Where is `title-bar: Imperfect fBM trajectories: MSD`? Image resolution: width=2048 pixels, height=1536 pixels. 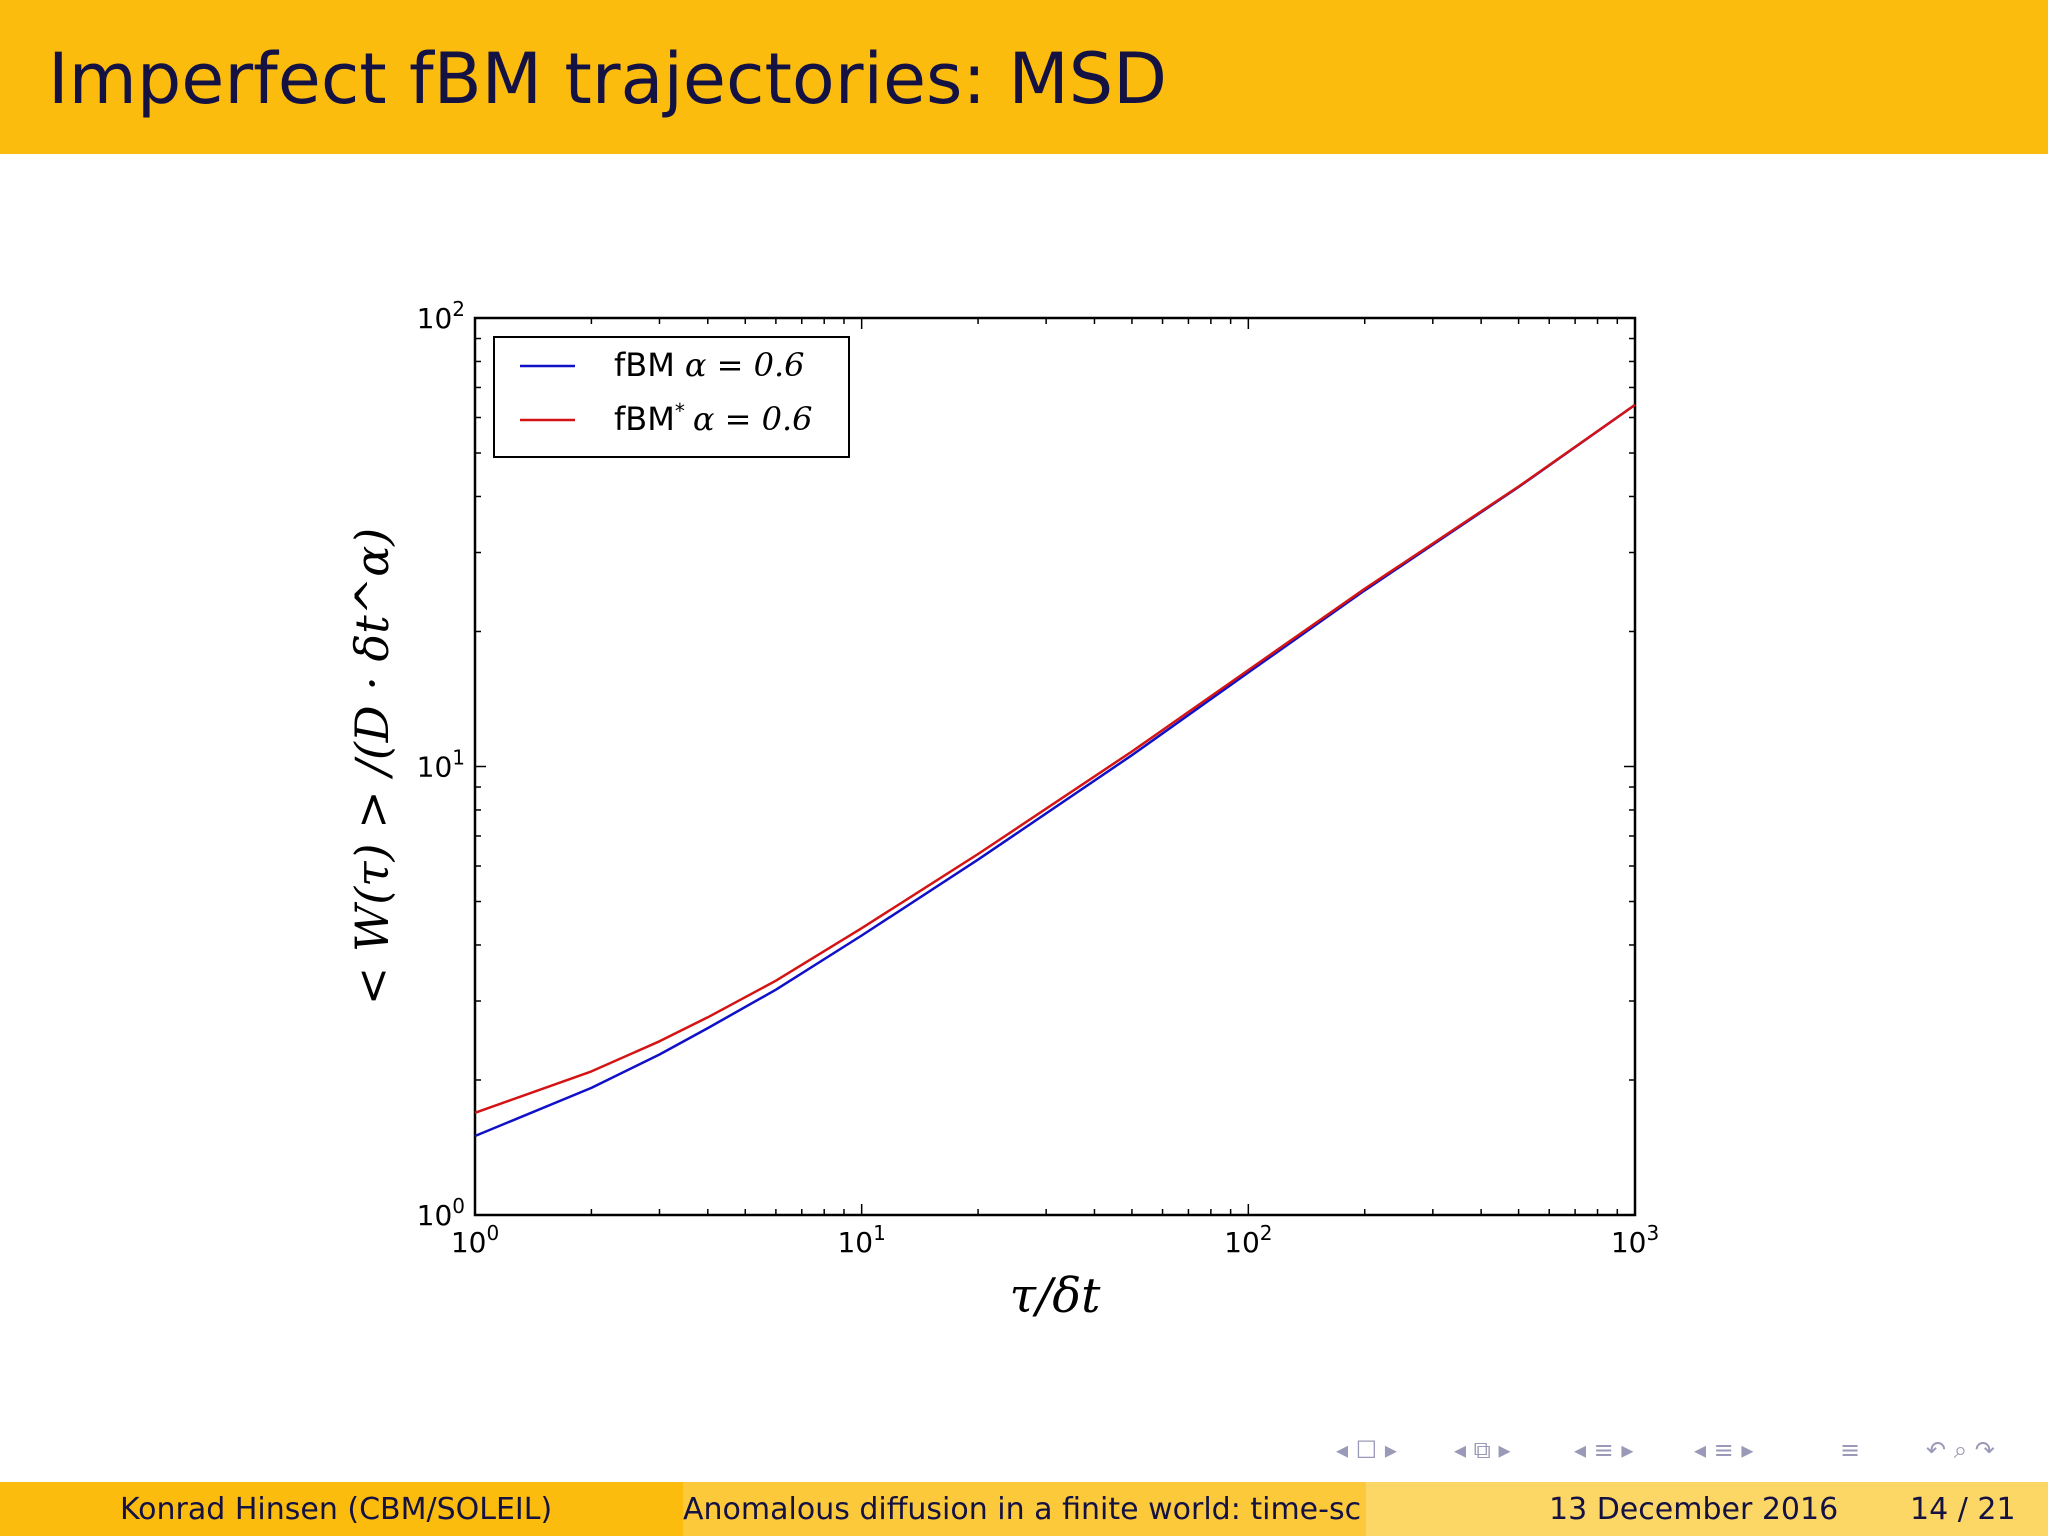
title-bar: Imperfect fBM trajectories: MSD is located at coordinates (1024, 77).